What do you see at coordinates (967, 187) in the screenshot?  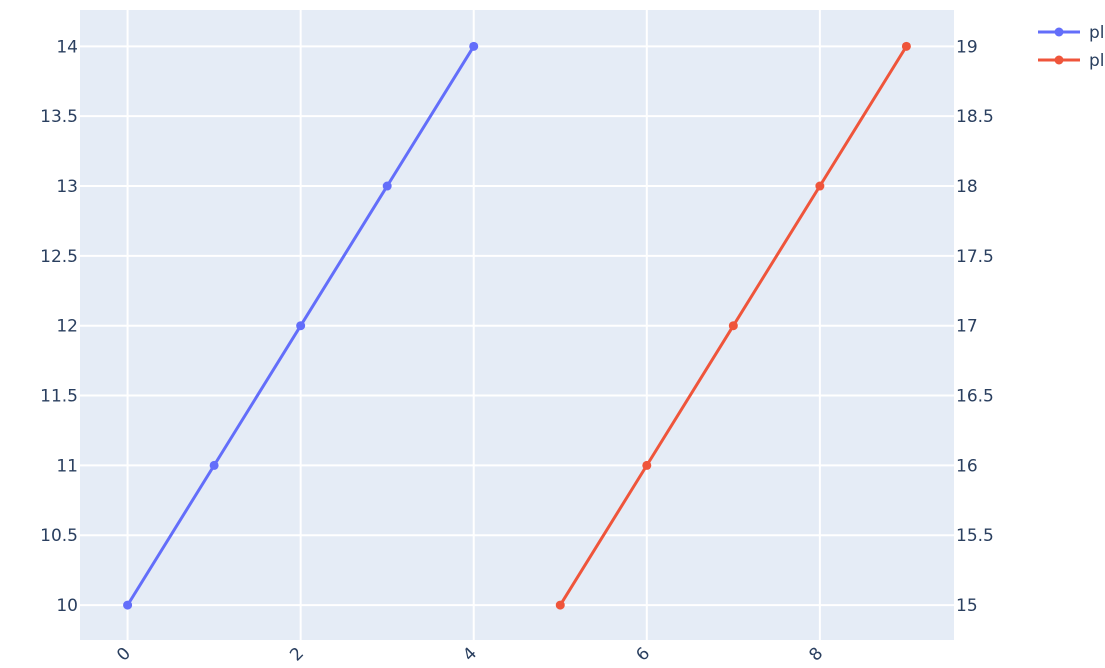 I see `y-right-tick-label: 18` at bounding box center [967, 187].